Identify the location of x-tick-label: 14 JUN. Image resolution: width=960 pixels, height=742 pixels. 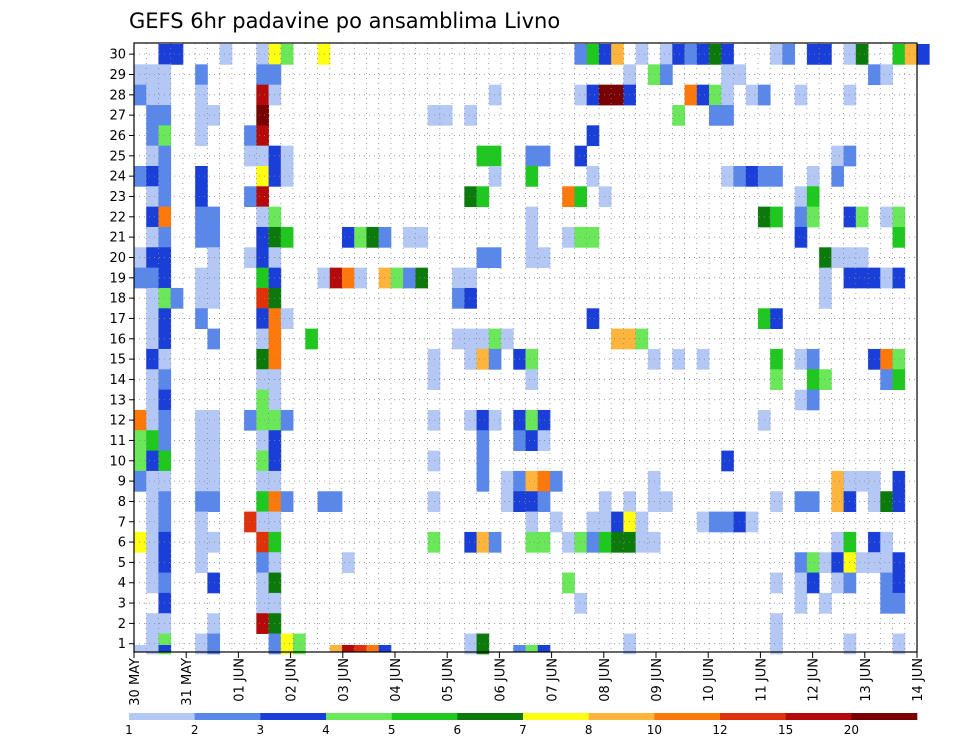
(918, 680).